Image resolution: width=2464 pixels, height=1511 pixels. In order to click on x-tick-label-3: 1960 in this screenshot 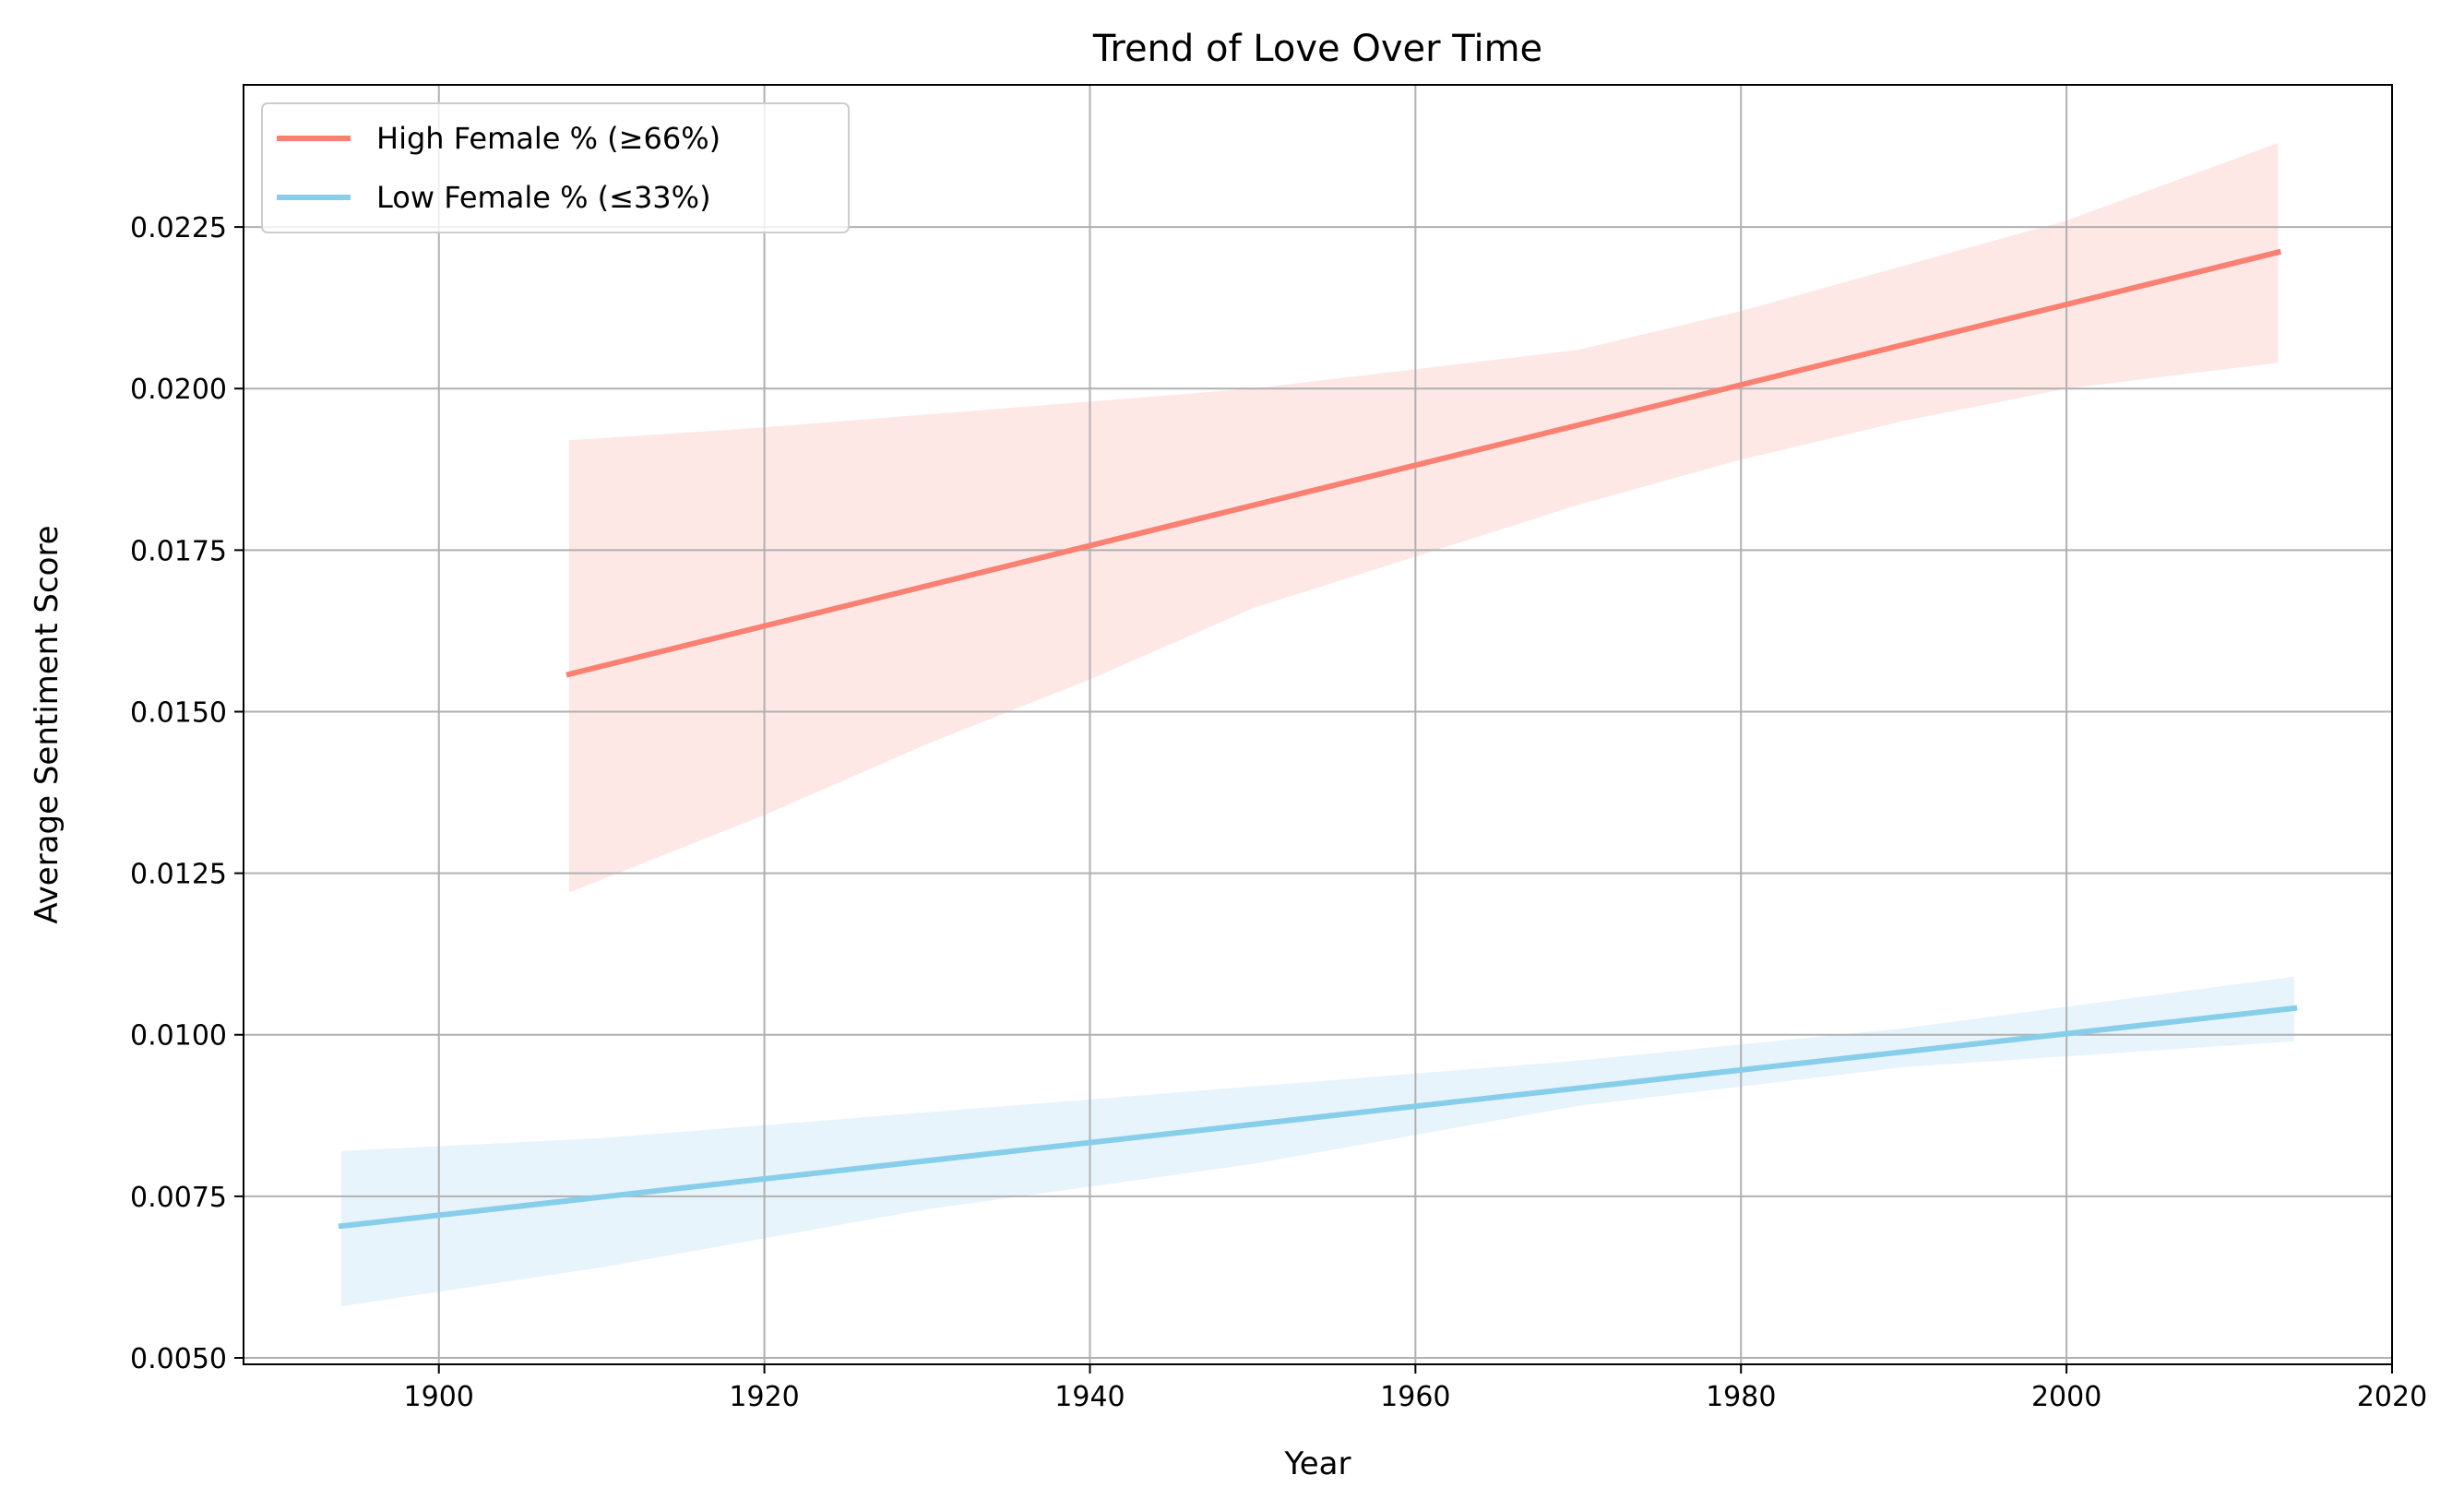, I will do `click(1415, 1397)`.